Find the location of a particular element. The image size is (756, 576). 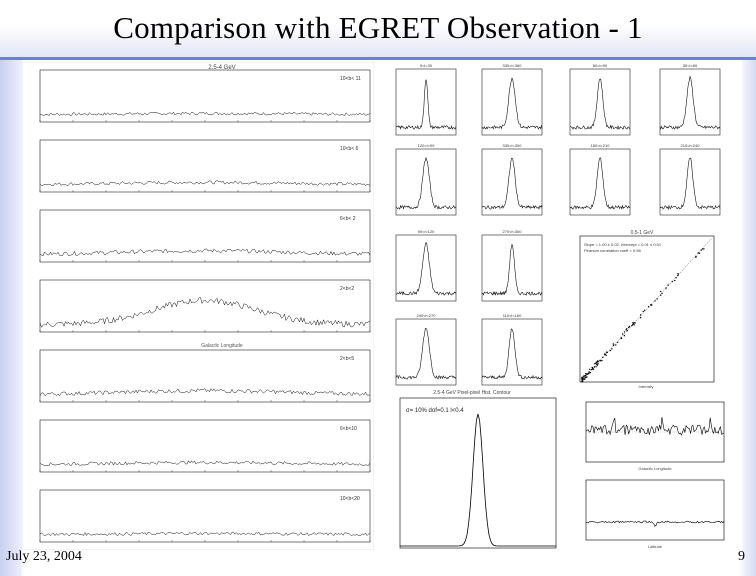

region-panel: 330<l<360 is located at coordinates (512, 99).